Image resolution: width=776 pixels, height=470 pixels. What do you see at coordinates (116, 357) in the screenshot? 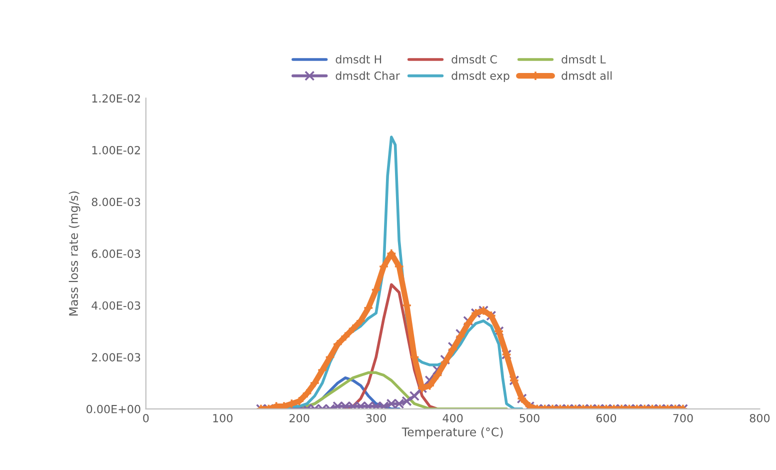
I see `y-tick-label: 2.00E-03` at bounding box center [116, 357].